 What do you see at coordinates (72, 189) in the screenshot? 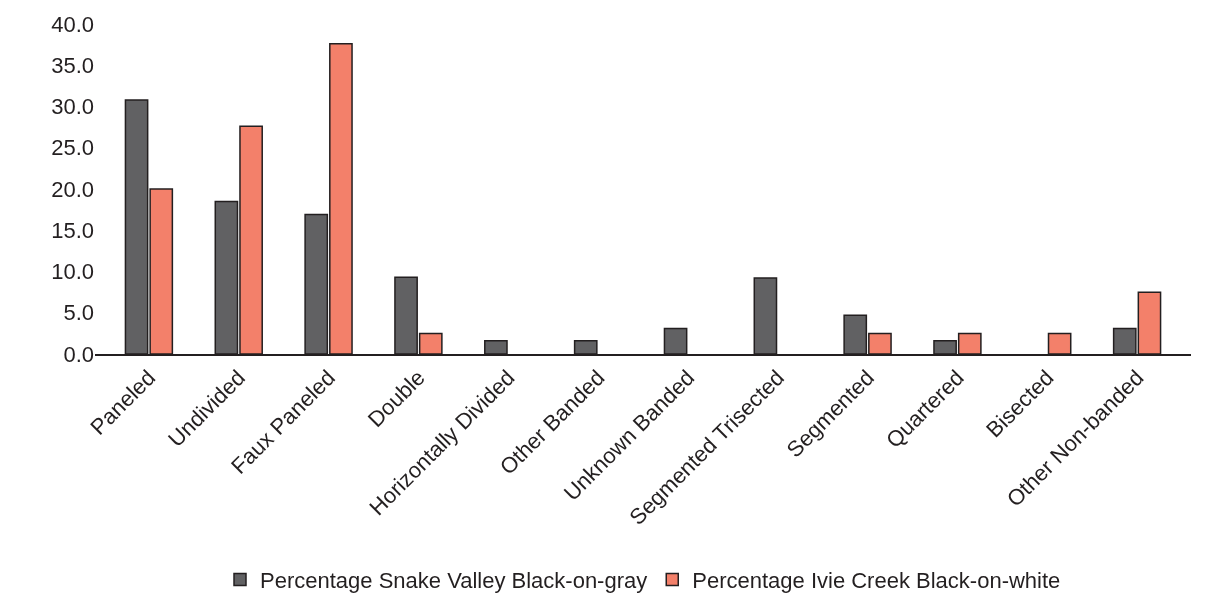
I see `y-tick-label: 20.0` at bounding box center [72, 189].